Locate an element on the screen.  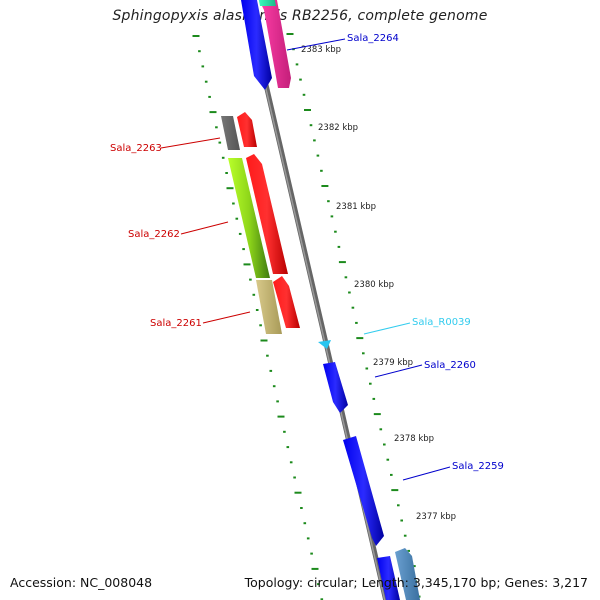
tick-label: 2380 kbp is located at coordinates (374, 285).